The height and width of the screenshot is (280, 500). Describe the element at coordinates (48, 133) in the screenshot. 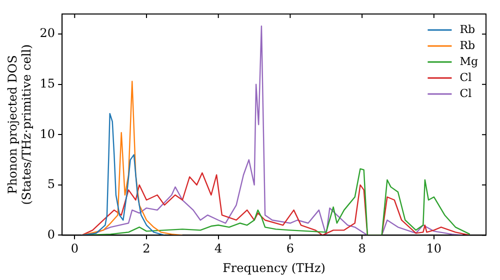

I see `y-tick-label: 10` at that location.